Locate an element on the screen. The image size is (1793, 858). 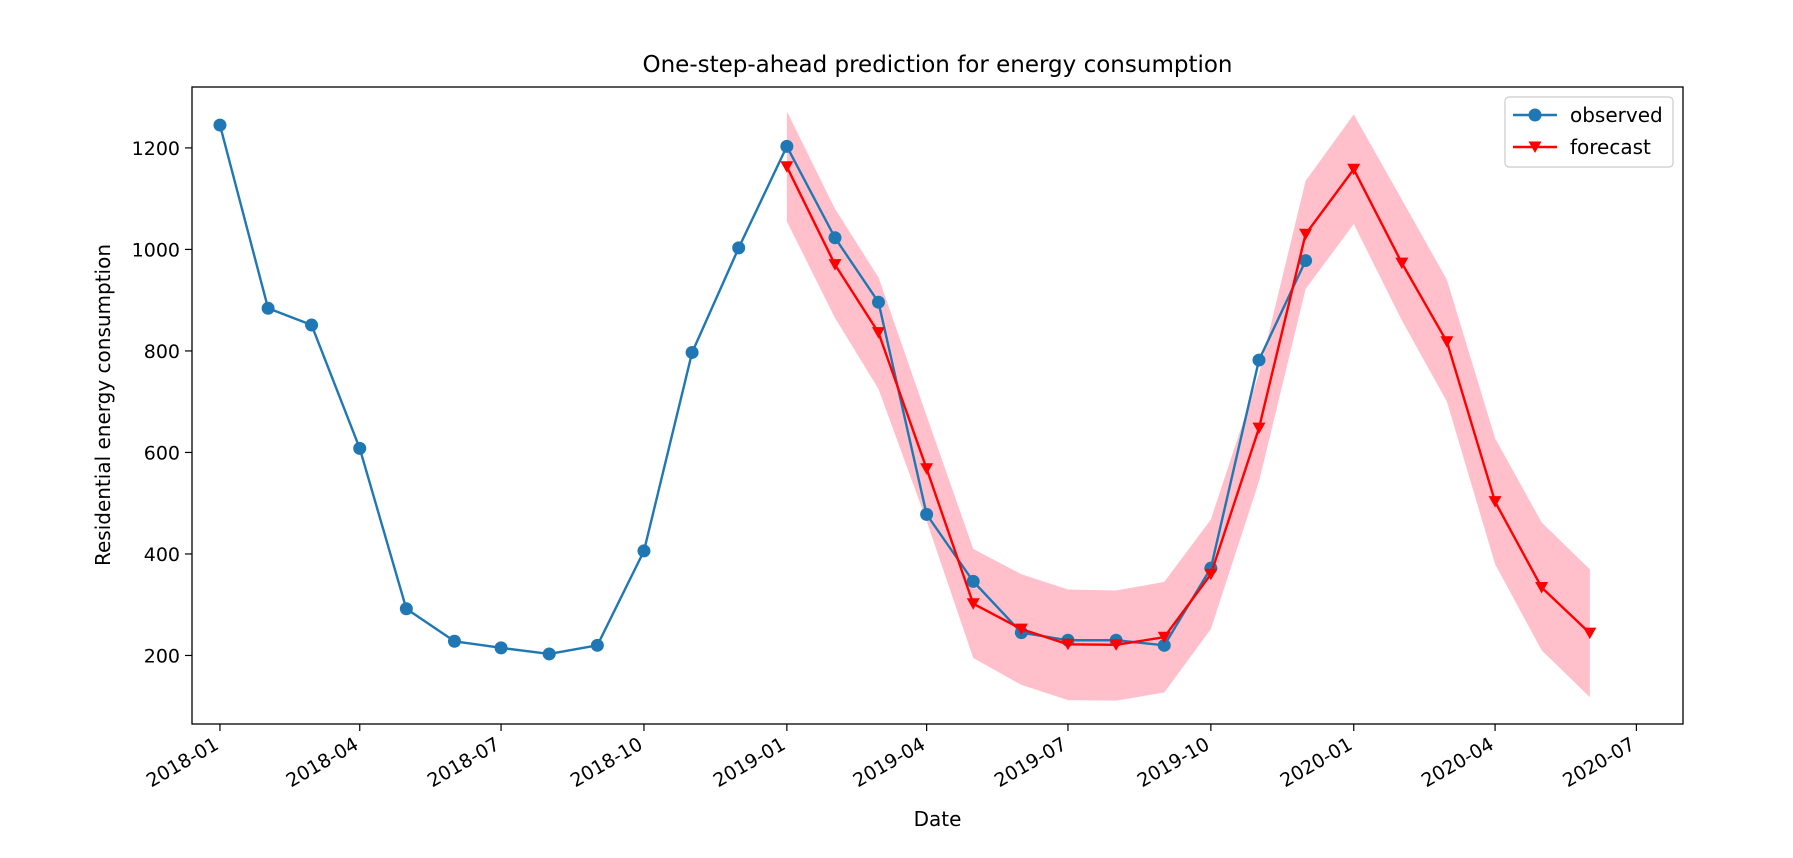
y-tick-label: 1000 is located at coordinates (156, 250).